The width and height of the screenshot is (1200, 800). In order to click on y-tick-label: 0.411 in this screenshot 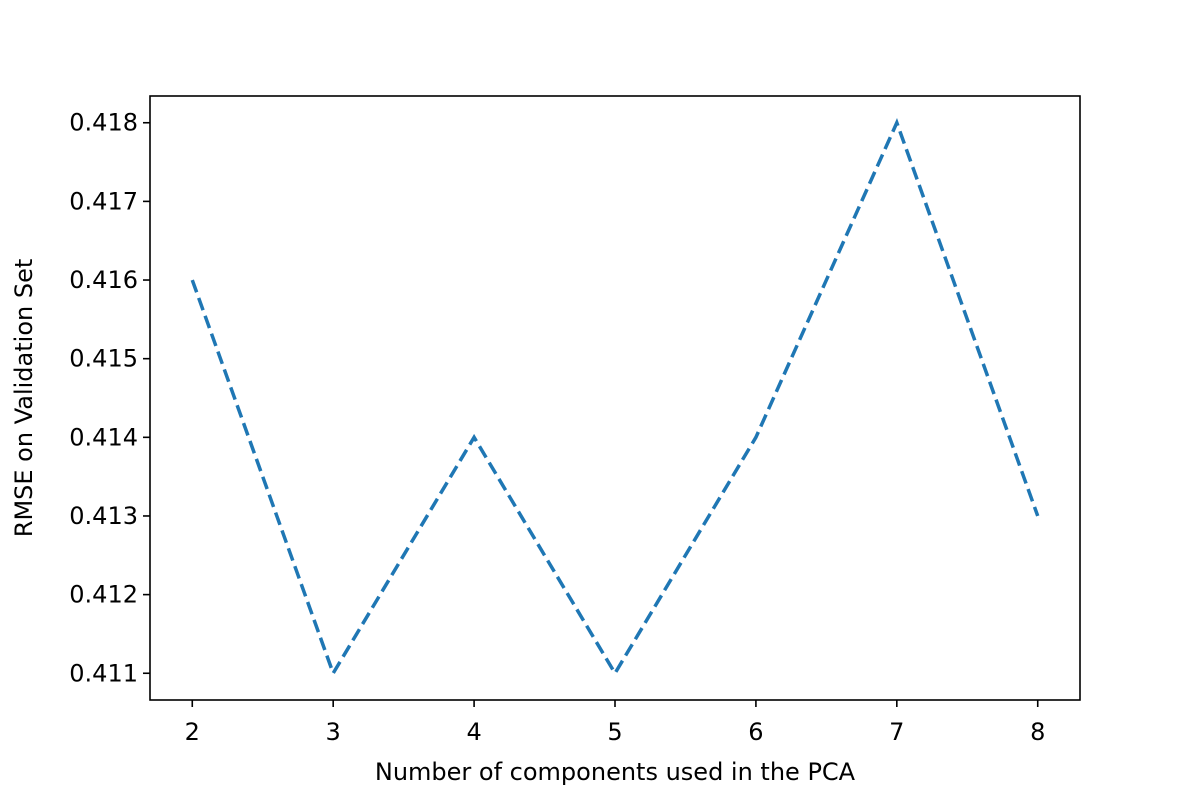, I will do `click(103, 673)`.